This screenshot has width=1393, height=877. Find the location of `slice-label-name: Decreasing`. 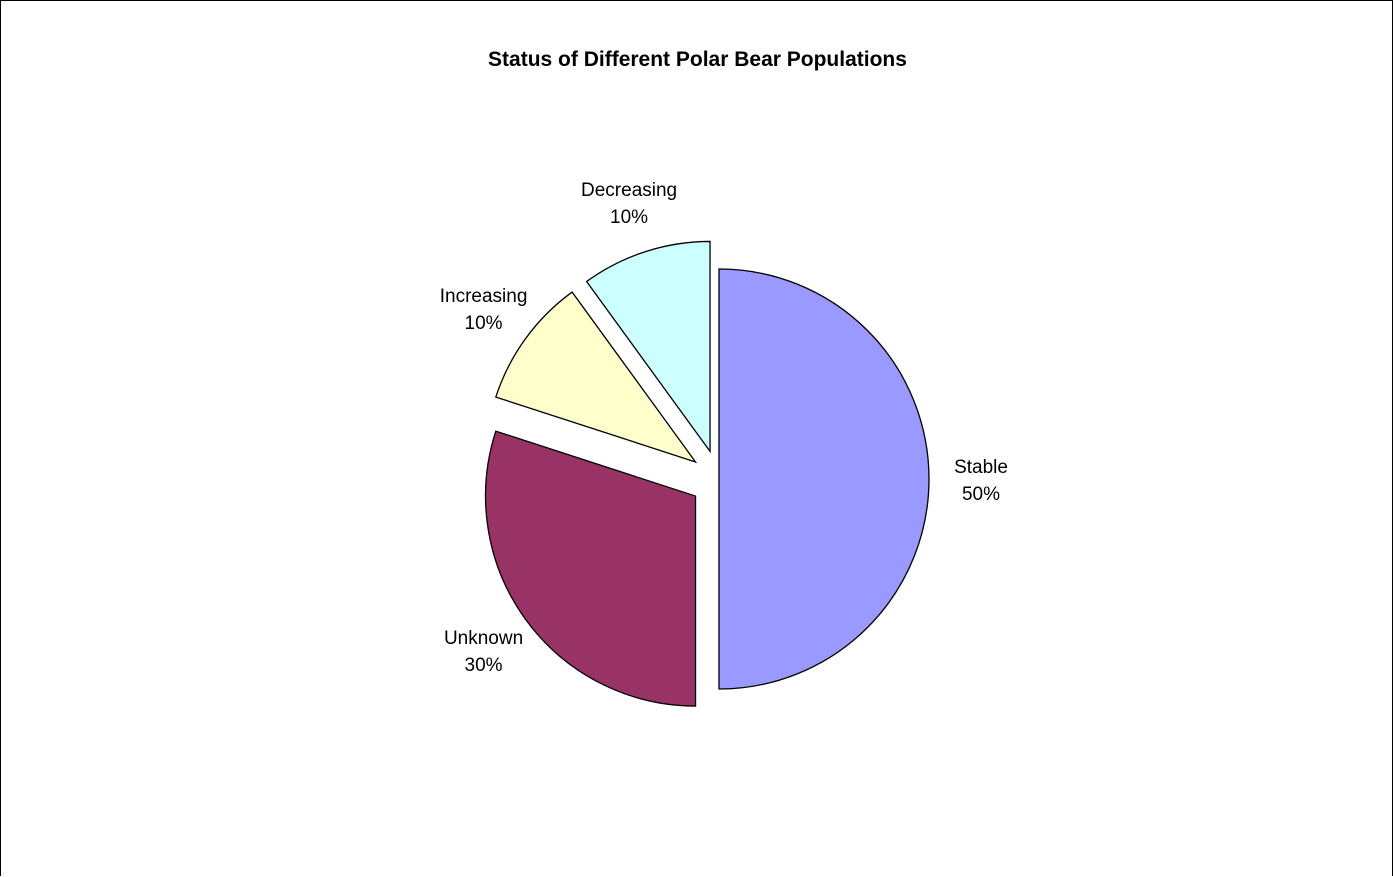

slice-label-name: Decreasing is located at coordinates (629, 190).